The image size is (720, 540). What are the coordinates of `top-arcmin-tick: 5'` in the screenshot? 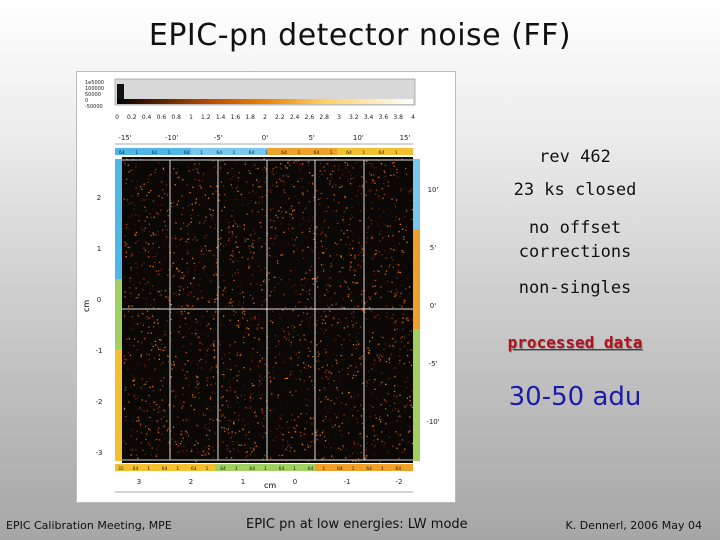 It's located at (311, 138).